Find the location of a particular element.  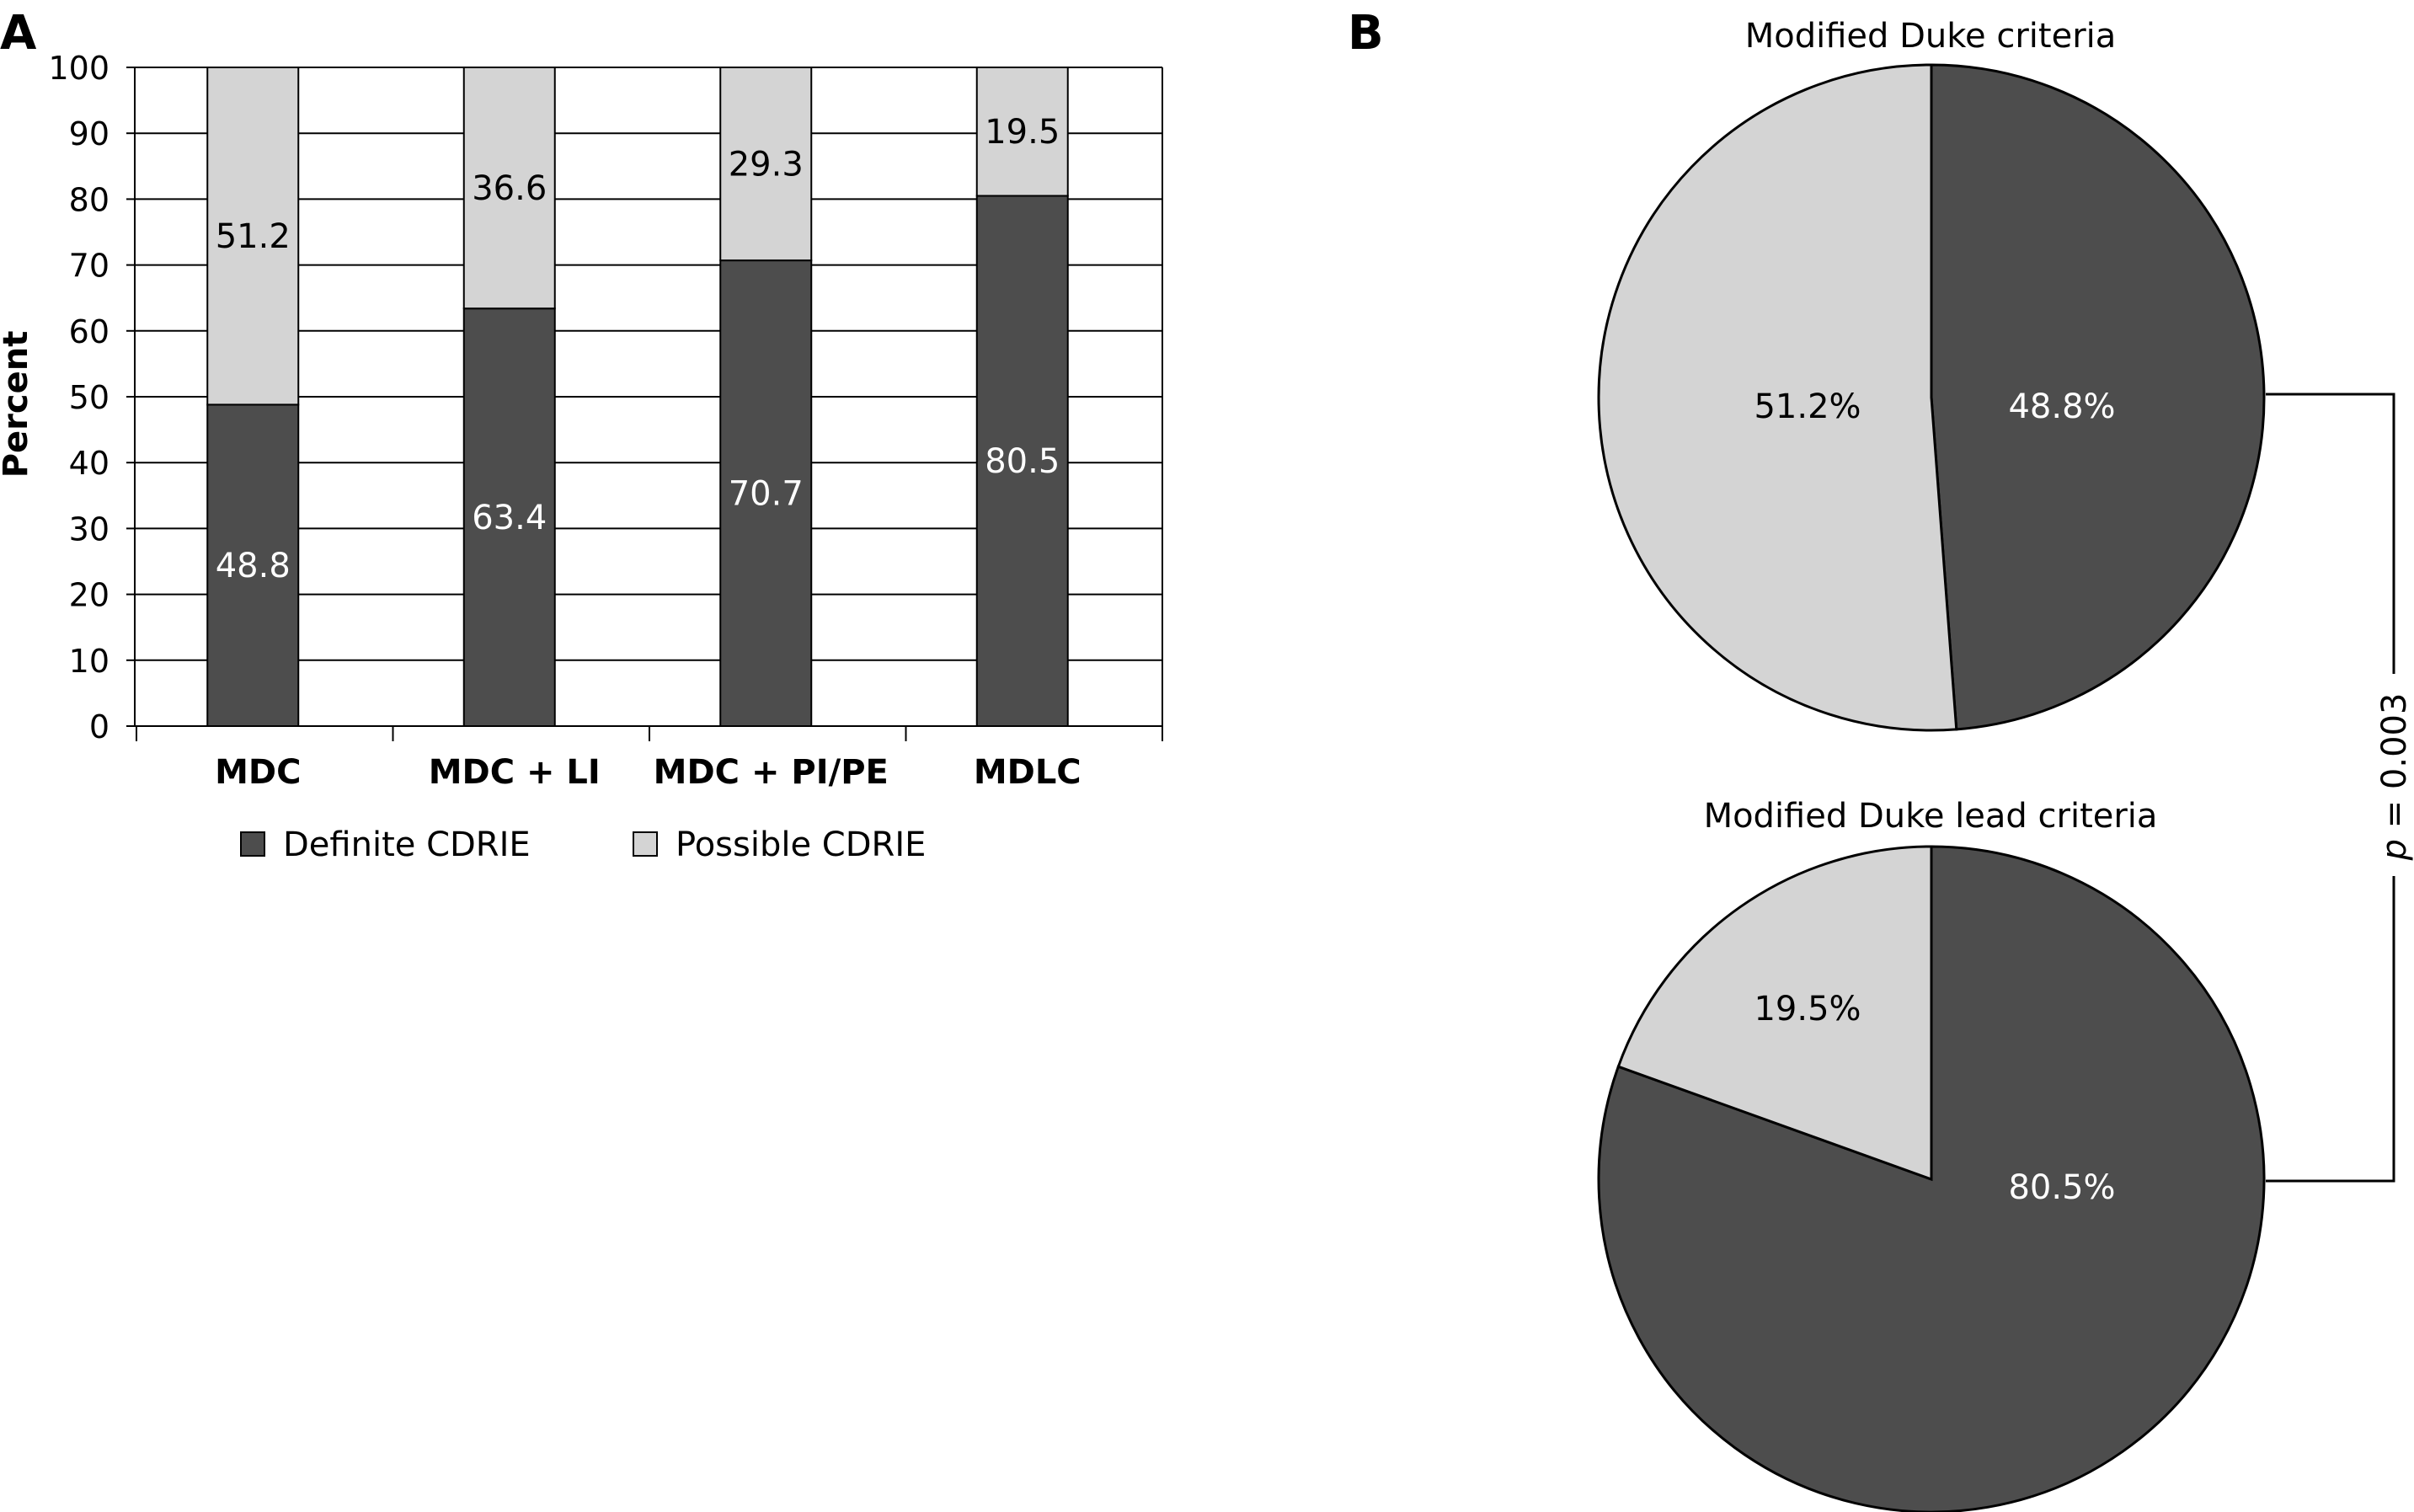

pie-top-title: Modified Duke criteria is located at coordinates (1931, 36).